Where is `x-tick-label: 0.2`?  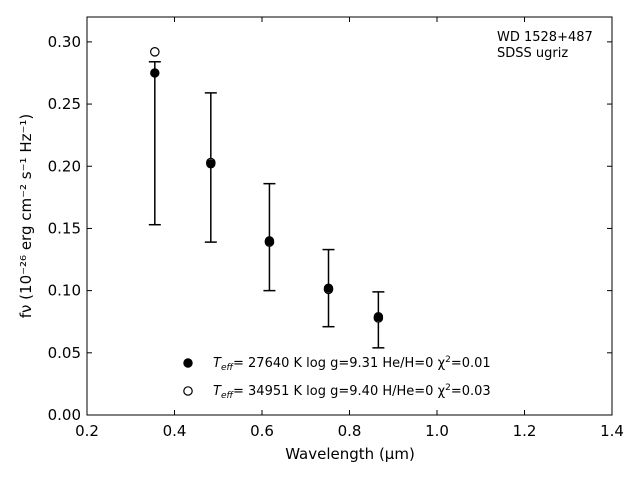
x-tick-label: 0.2 is located at coordinates (87, 431).